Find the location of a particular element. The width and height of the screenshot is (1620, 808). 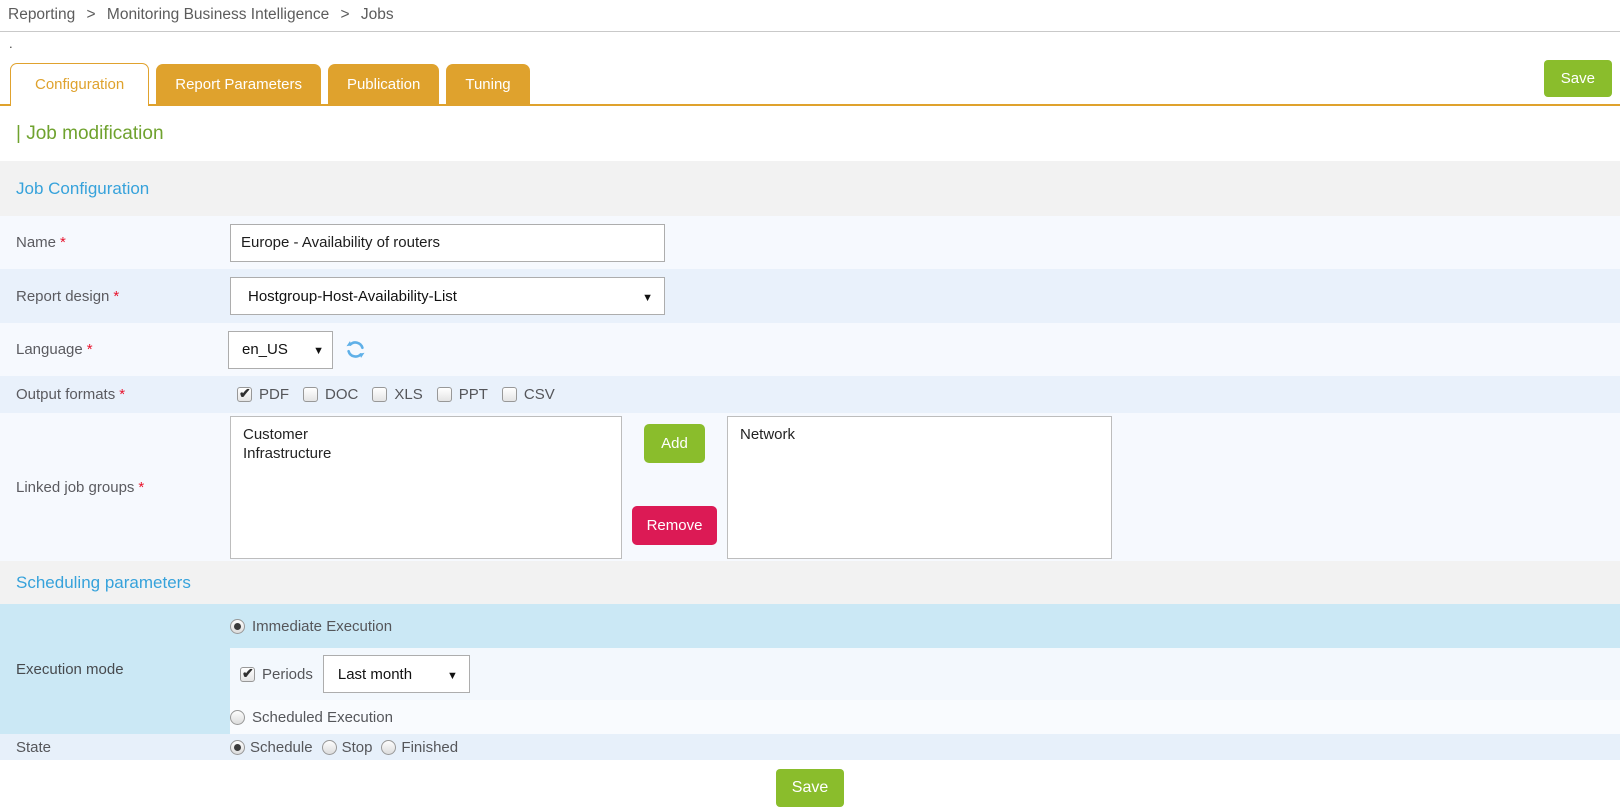

page-title: | Job modification is located at coordinates (90, 133).